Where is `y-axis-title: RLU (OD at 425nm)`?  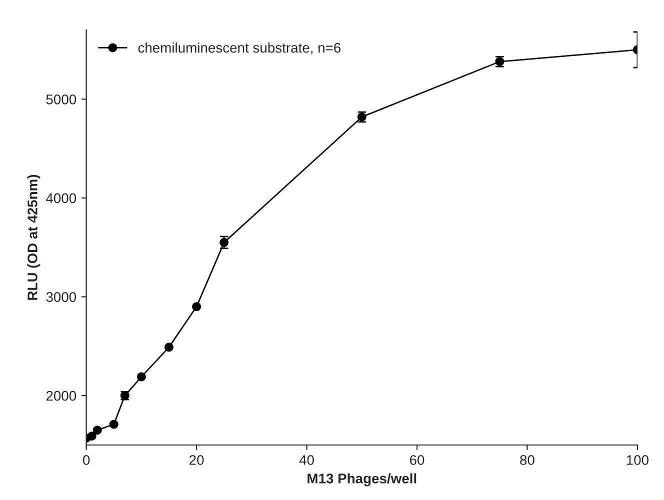
y-axis-title: RLU (OD at 425nm) is located at coordinates (33, 237).